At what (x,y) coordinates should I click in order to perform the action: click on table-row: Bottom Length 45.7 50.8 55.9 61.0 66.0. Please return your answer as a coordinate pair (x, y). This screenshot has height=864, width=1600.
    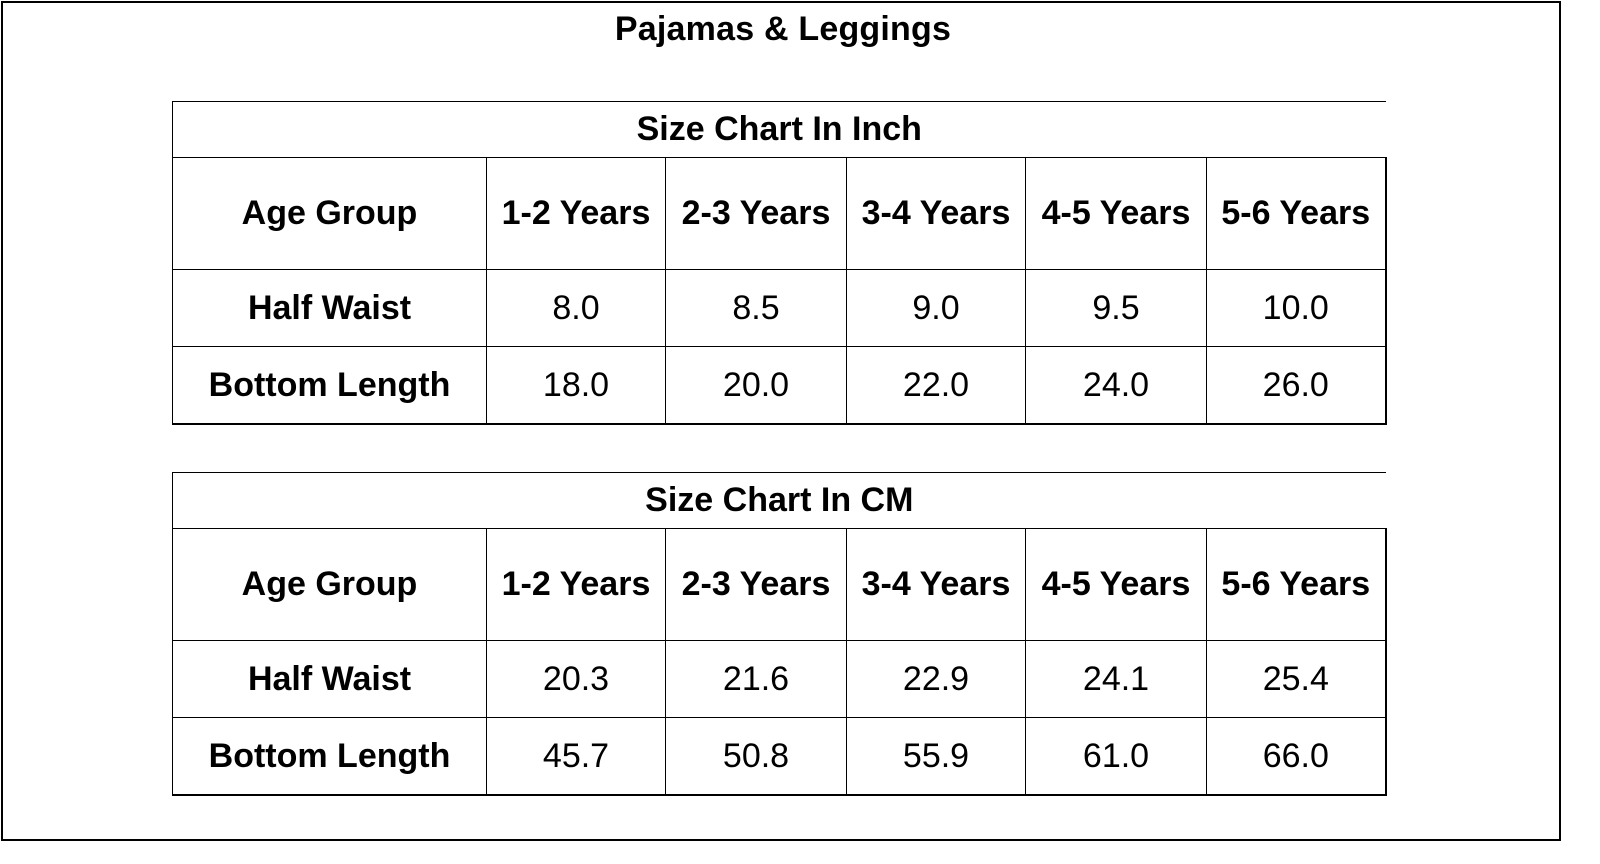
    Looking at the image, I should click on (779, 756).